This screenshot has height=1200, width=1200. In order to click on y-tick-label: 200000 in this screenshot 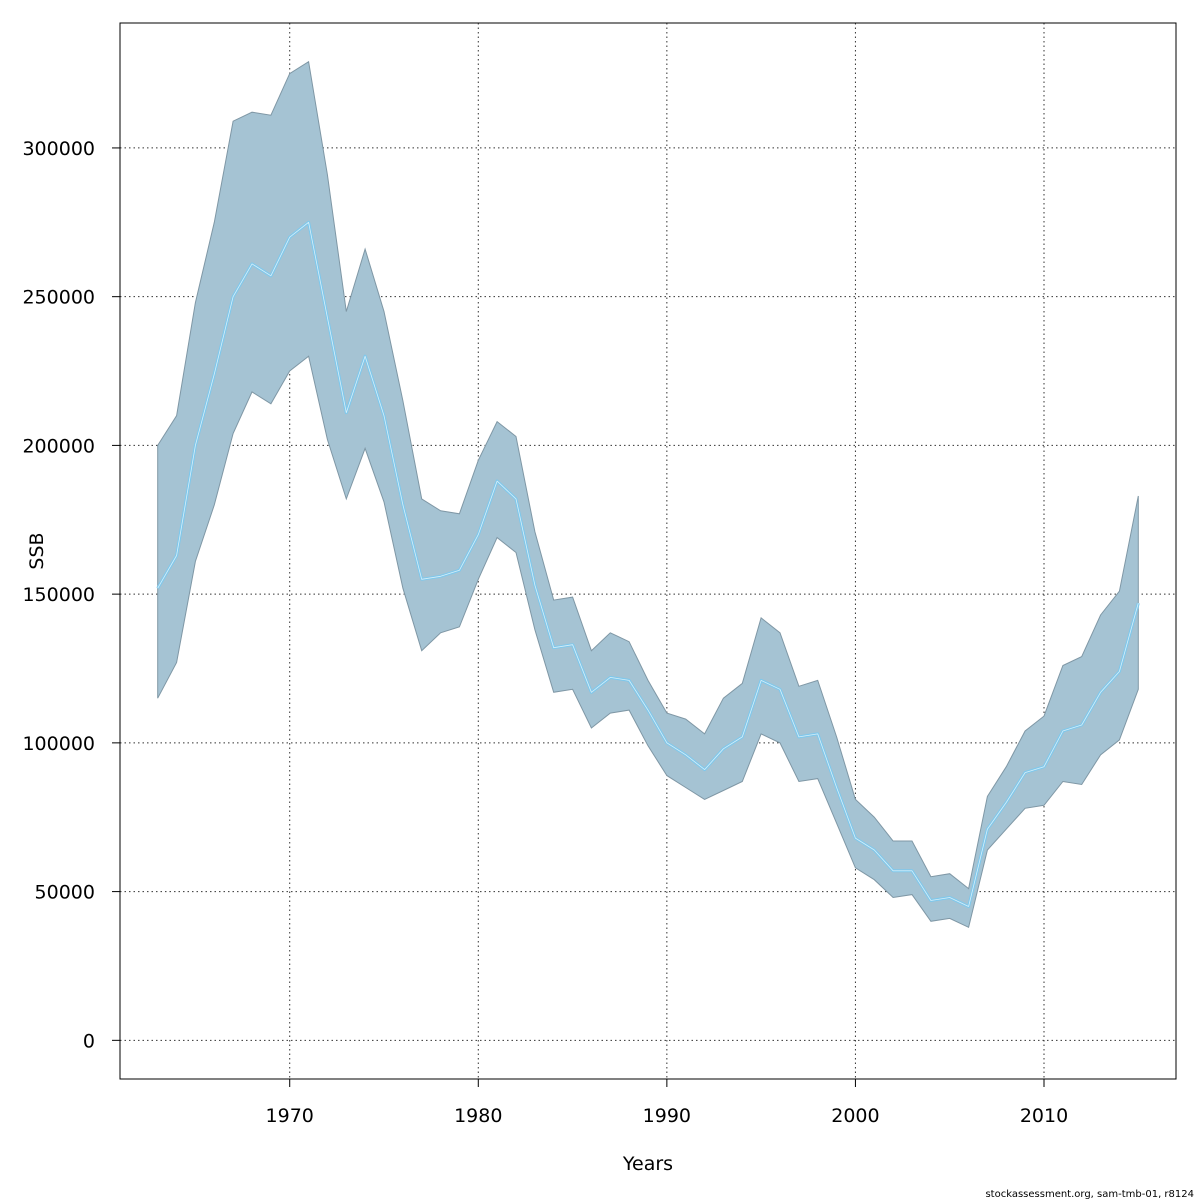, I will do `click(58, 446)`.